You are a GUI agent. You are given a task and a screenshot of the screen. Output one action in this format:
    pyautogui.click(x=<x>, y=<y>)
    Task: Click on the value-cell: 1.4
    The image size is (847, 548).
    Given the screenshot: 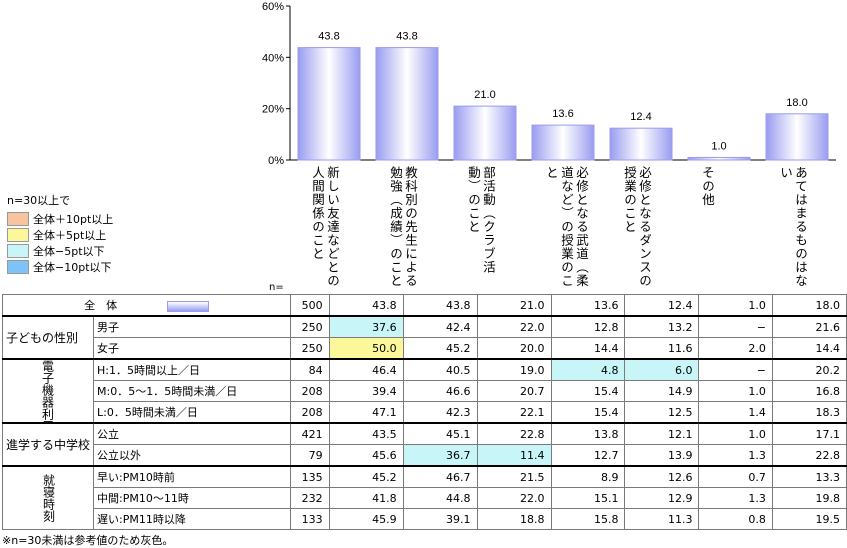 What is the action you would take?
    pyautogui.click(x=735, y=412)
    